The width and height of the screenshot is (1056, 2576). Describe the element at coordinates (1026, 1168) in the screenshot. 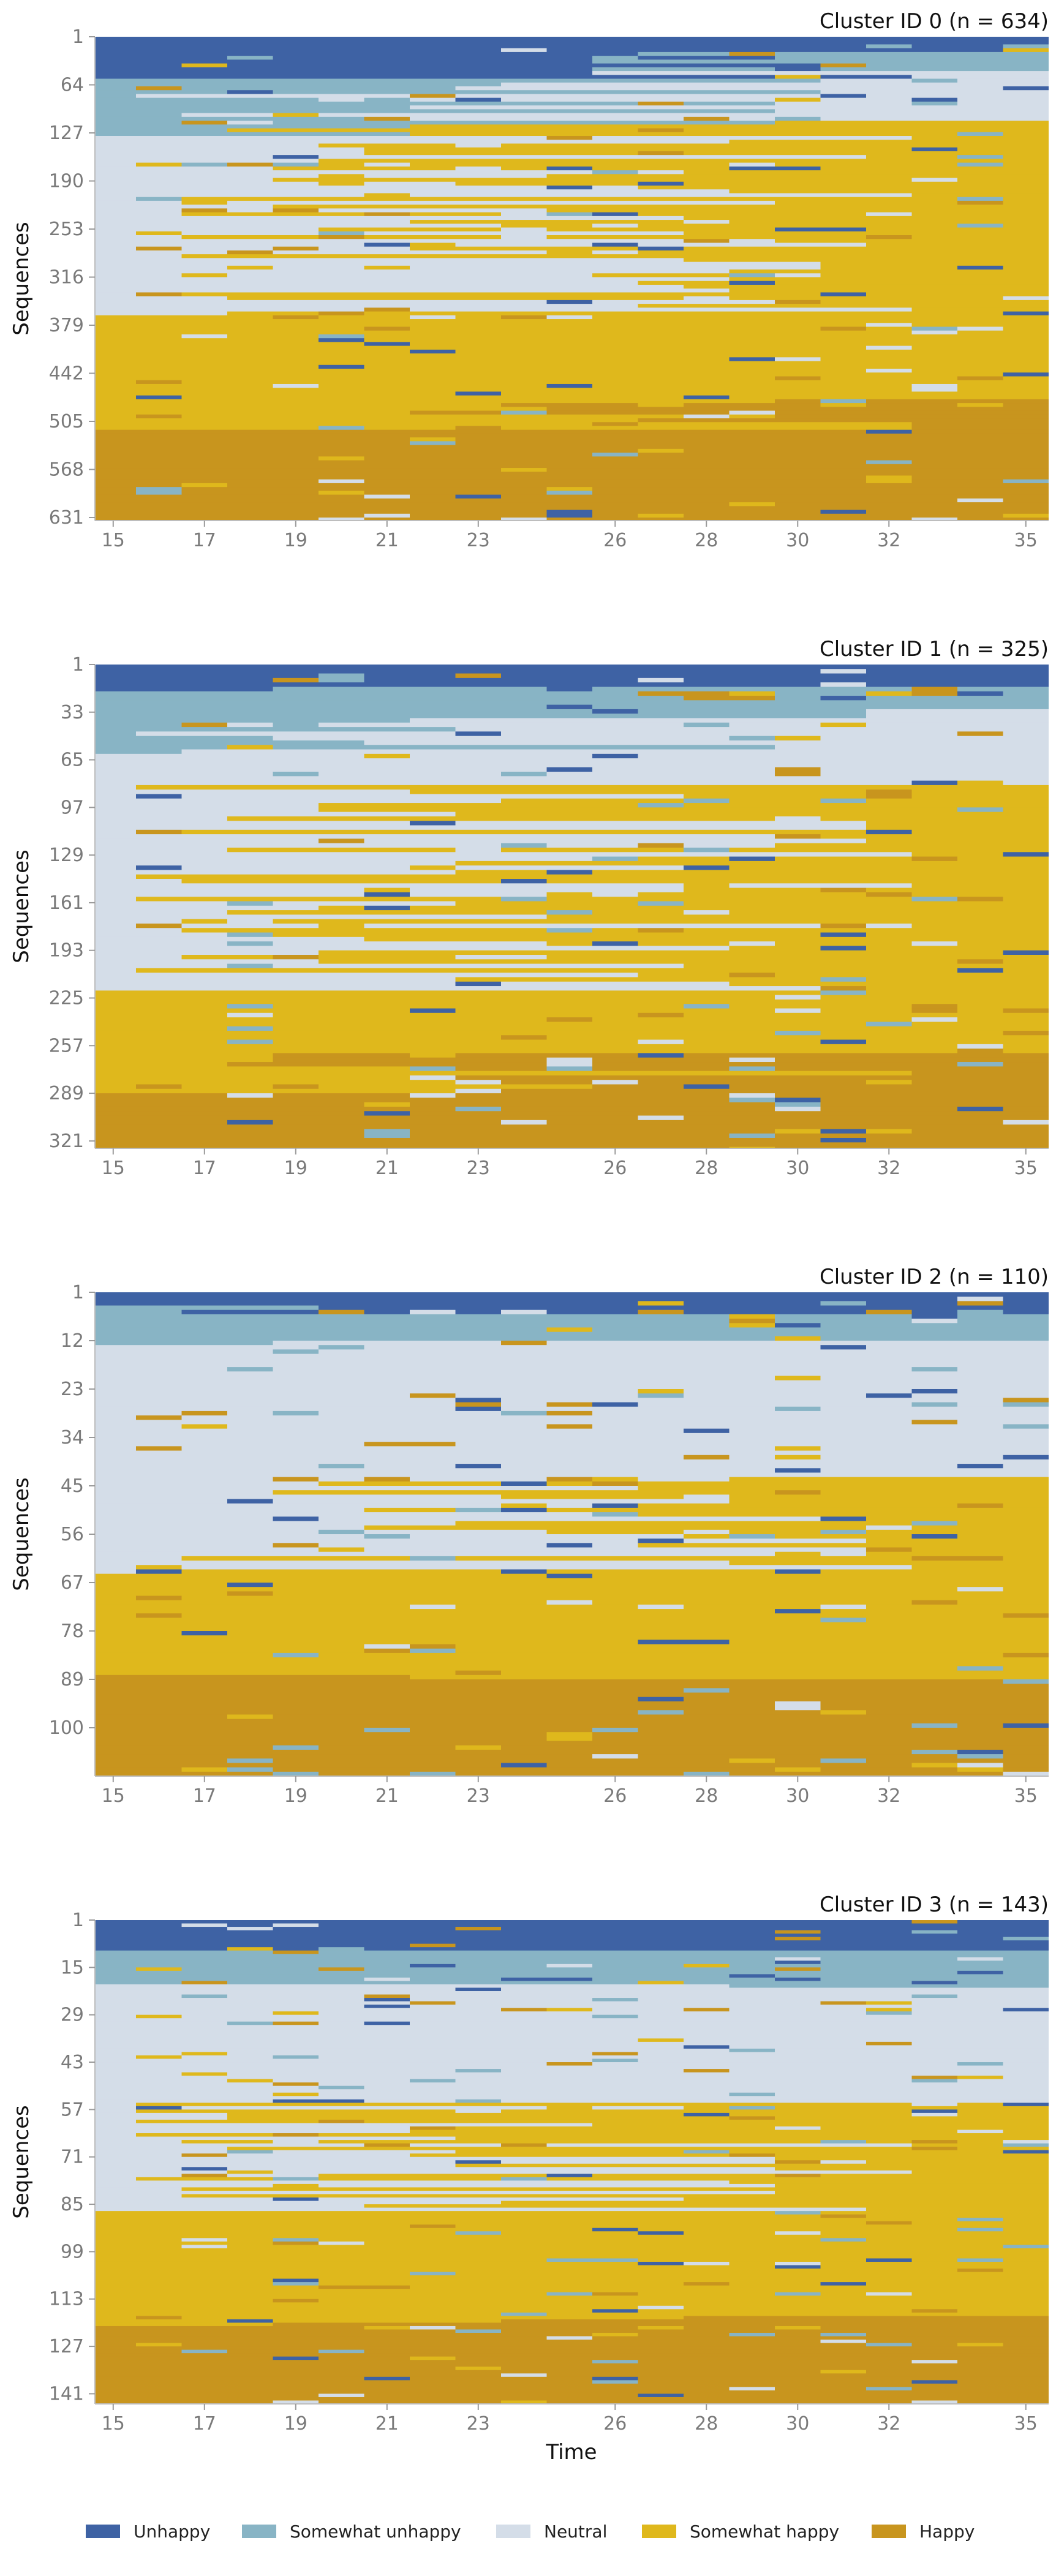

I see `x-tick-label: 35` at that location.